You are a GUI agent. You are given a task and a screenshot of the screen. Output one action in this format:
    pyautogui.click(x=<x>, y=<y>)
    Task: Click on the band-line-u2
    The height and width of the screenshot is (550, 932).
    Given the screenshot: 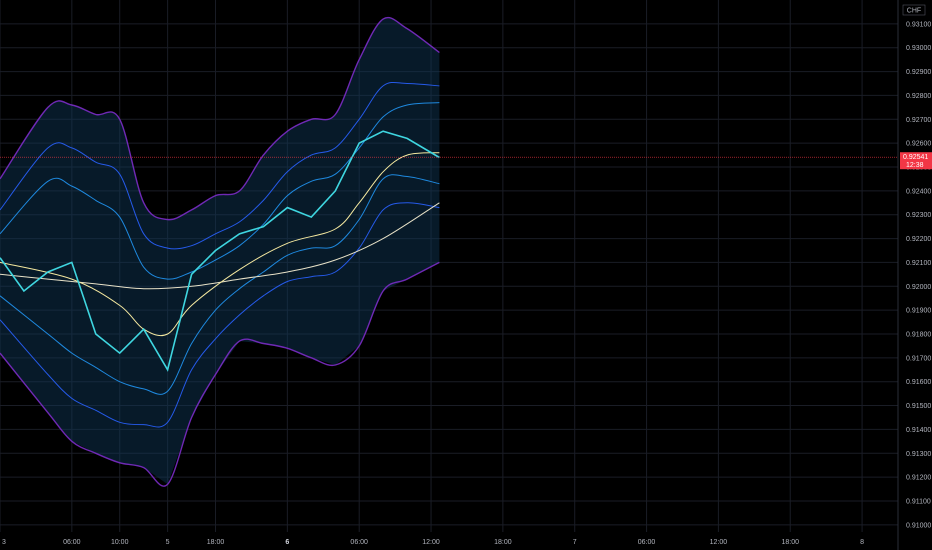 What is the action you would take?
    pyautogui.click(x=220, y=165)
    